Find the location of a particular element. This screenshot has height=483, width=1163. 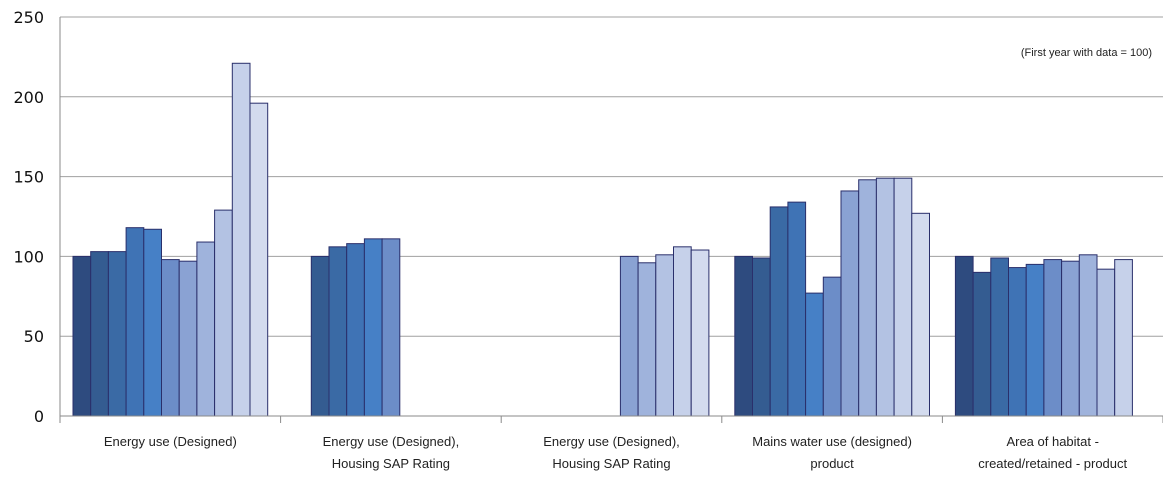

y-tick-label: 100 is located at coordinates (28, 256).